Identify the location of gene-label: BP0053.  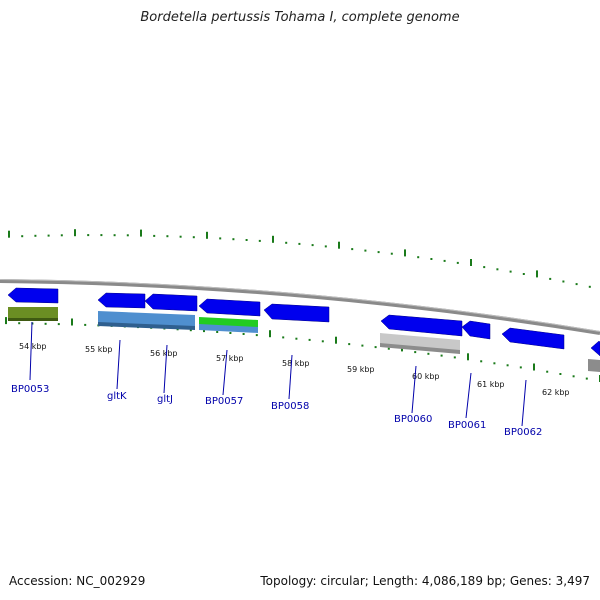
(30, 389).